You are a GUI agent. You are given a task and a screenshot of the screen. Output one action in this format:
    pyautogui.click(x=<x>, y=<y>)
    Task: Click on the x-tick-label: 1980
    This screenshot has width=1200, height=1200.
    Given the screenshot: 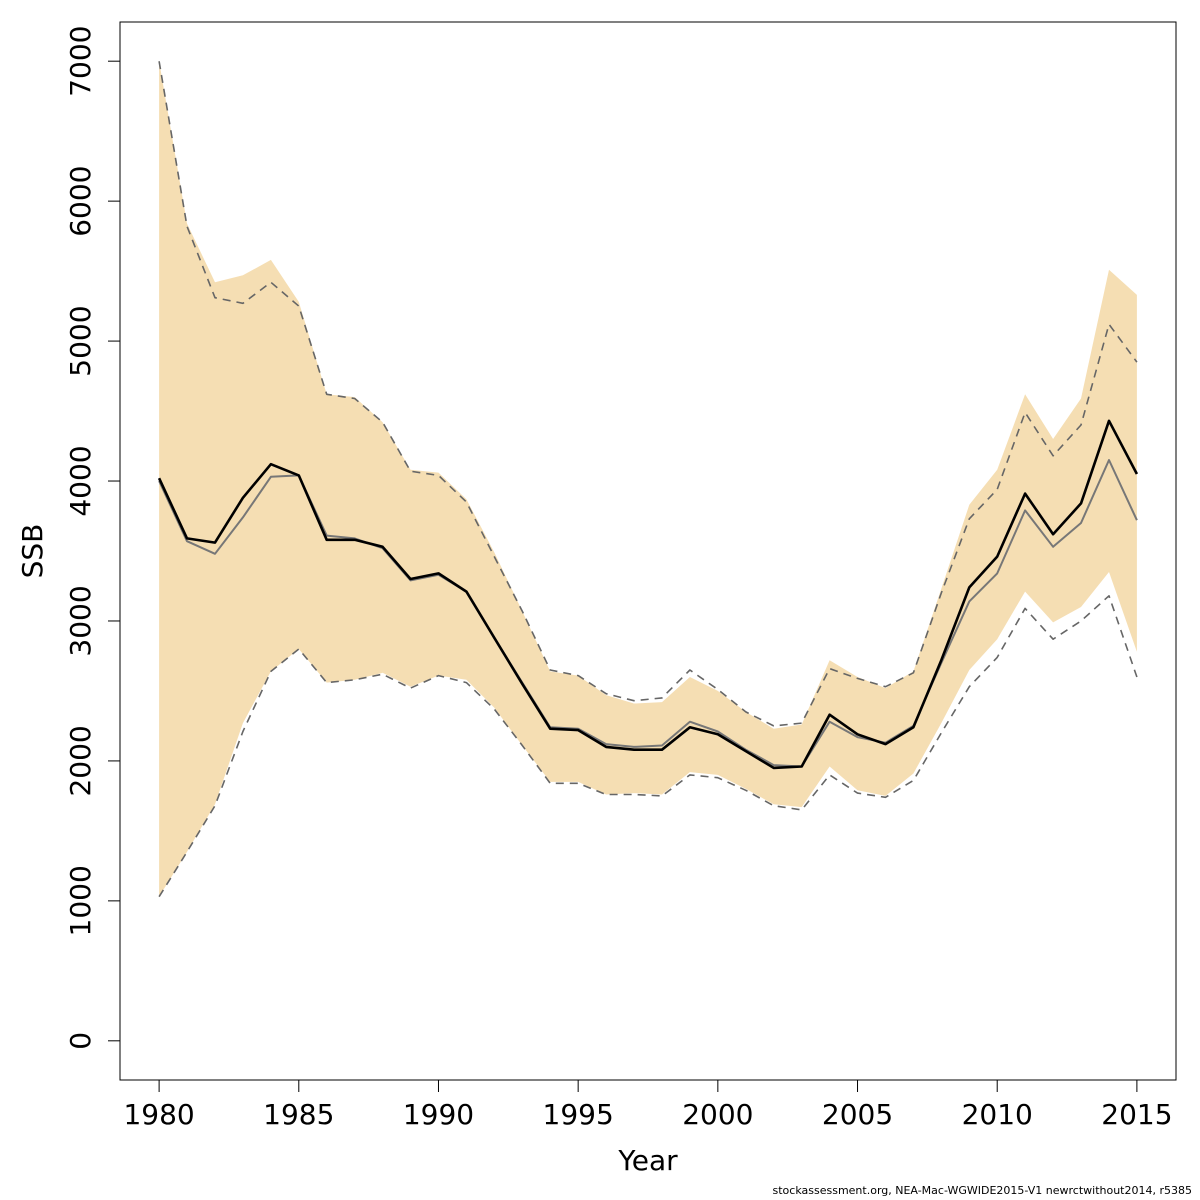 What is the action you would take?
    pyautogui.click(x=158, y=1114)
    